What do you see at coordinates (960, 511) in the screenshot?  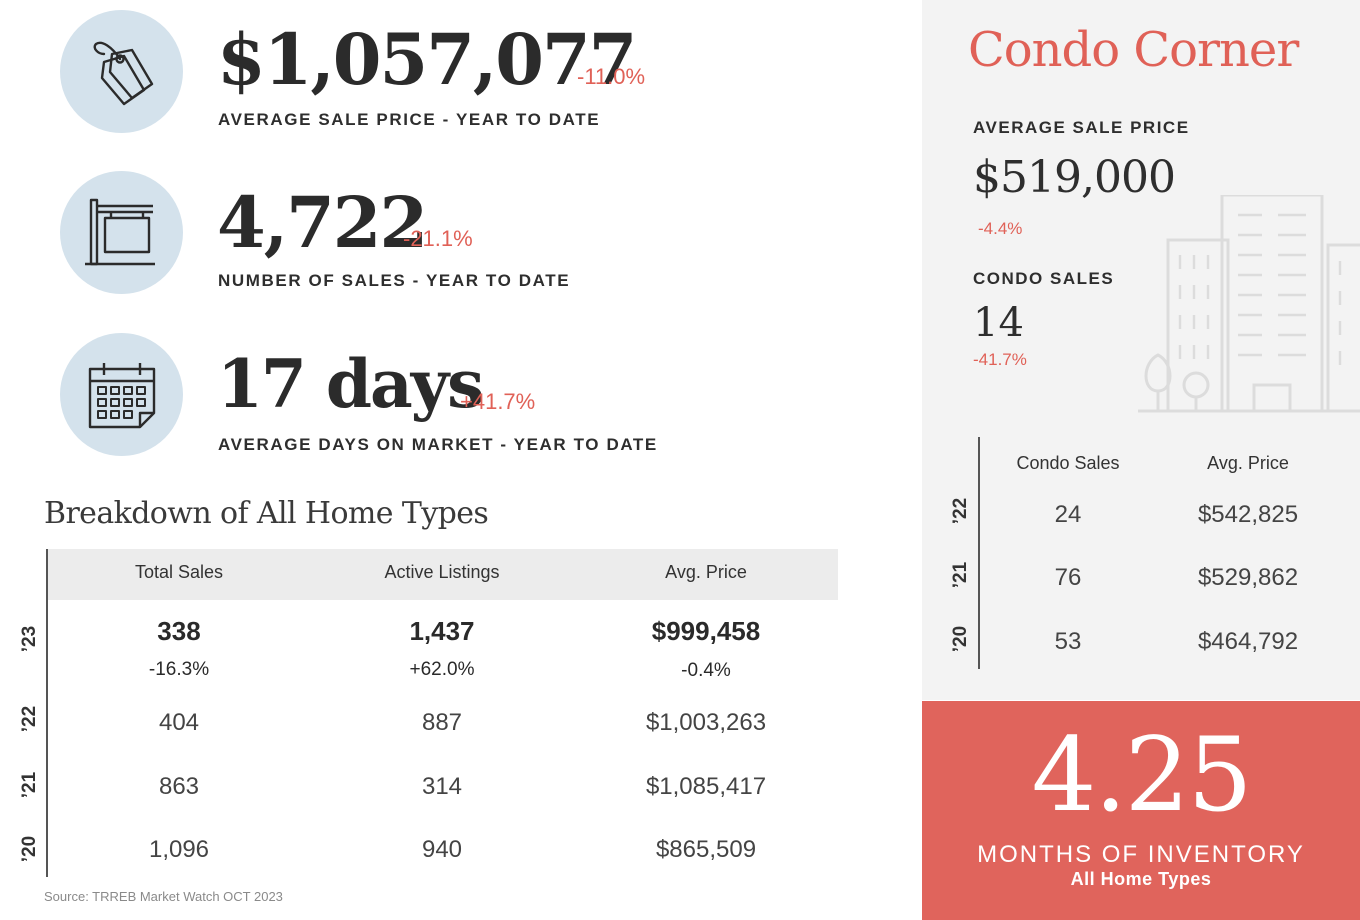 I see `condo-year-22: ’22` at bounding box center [960, 511].